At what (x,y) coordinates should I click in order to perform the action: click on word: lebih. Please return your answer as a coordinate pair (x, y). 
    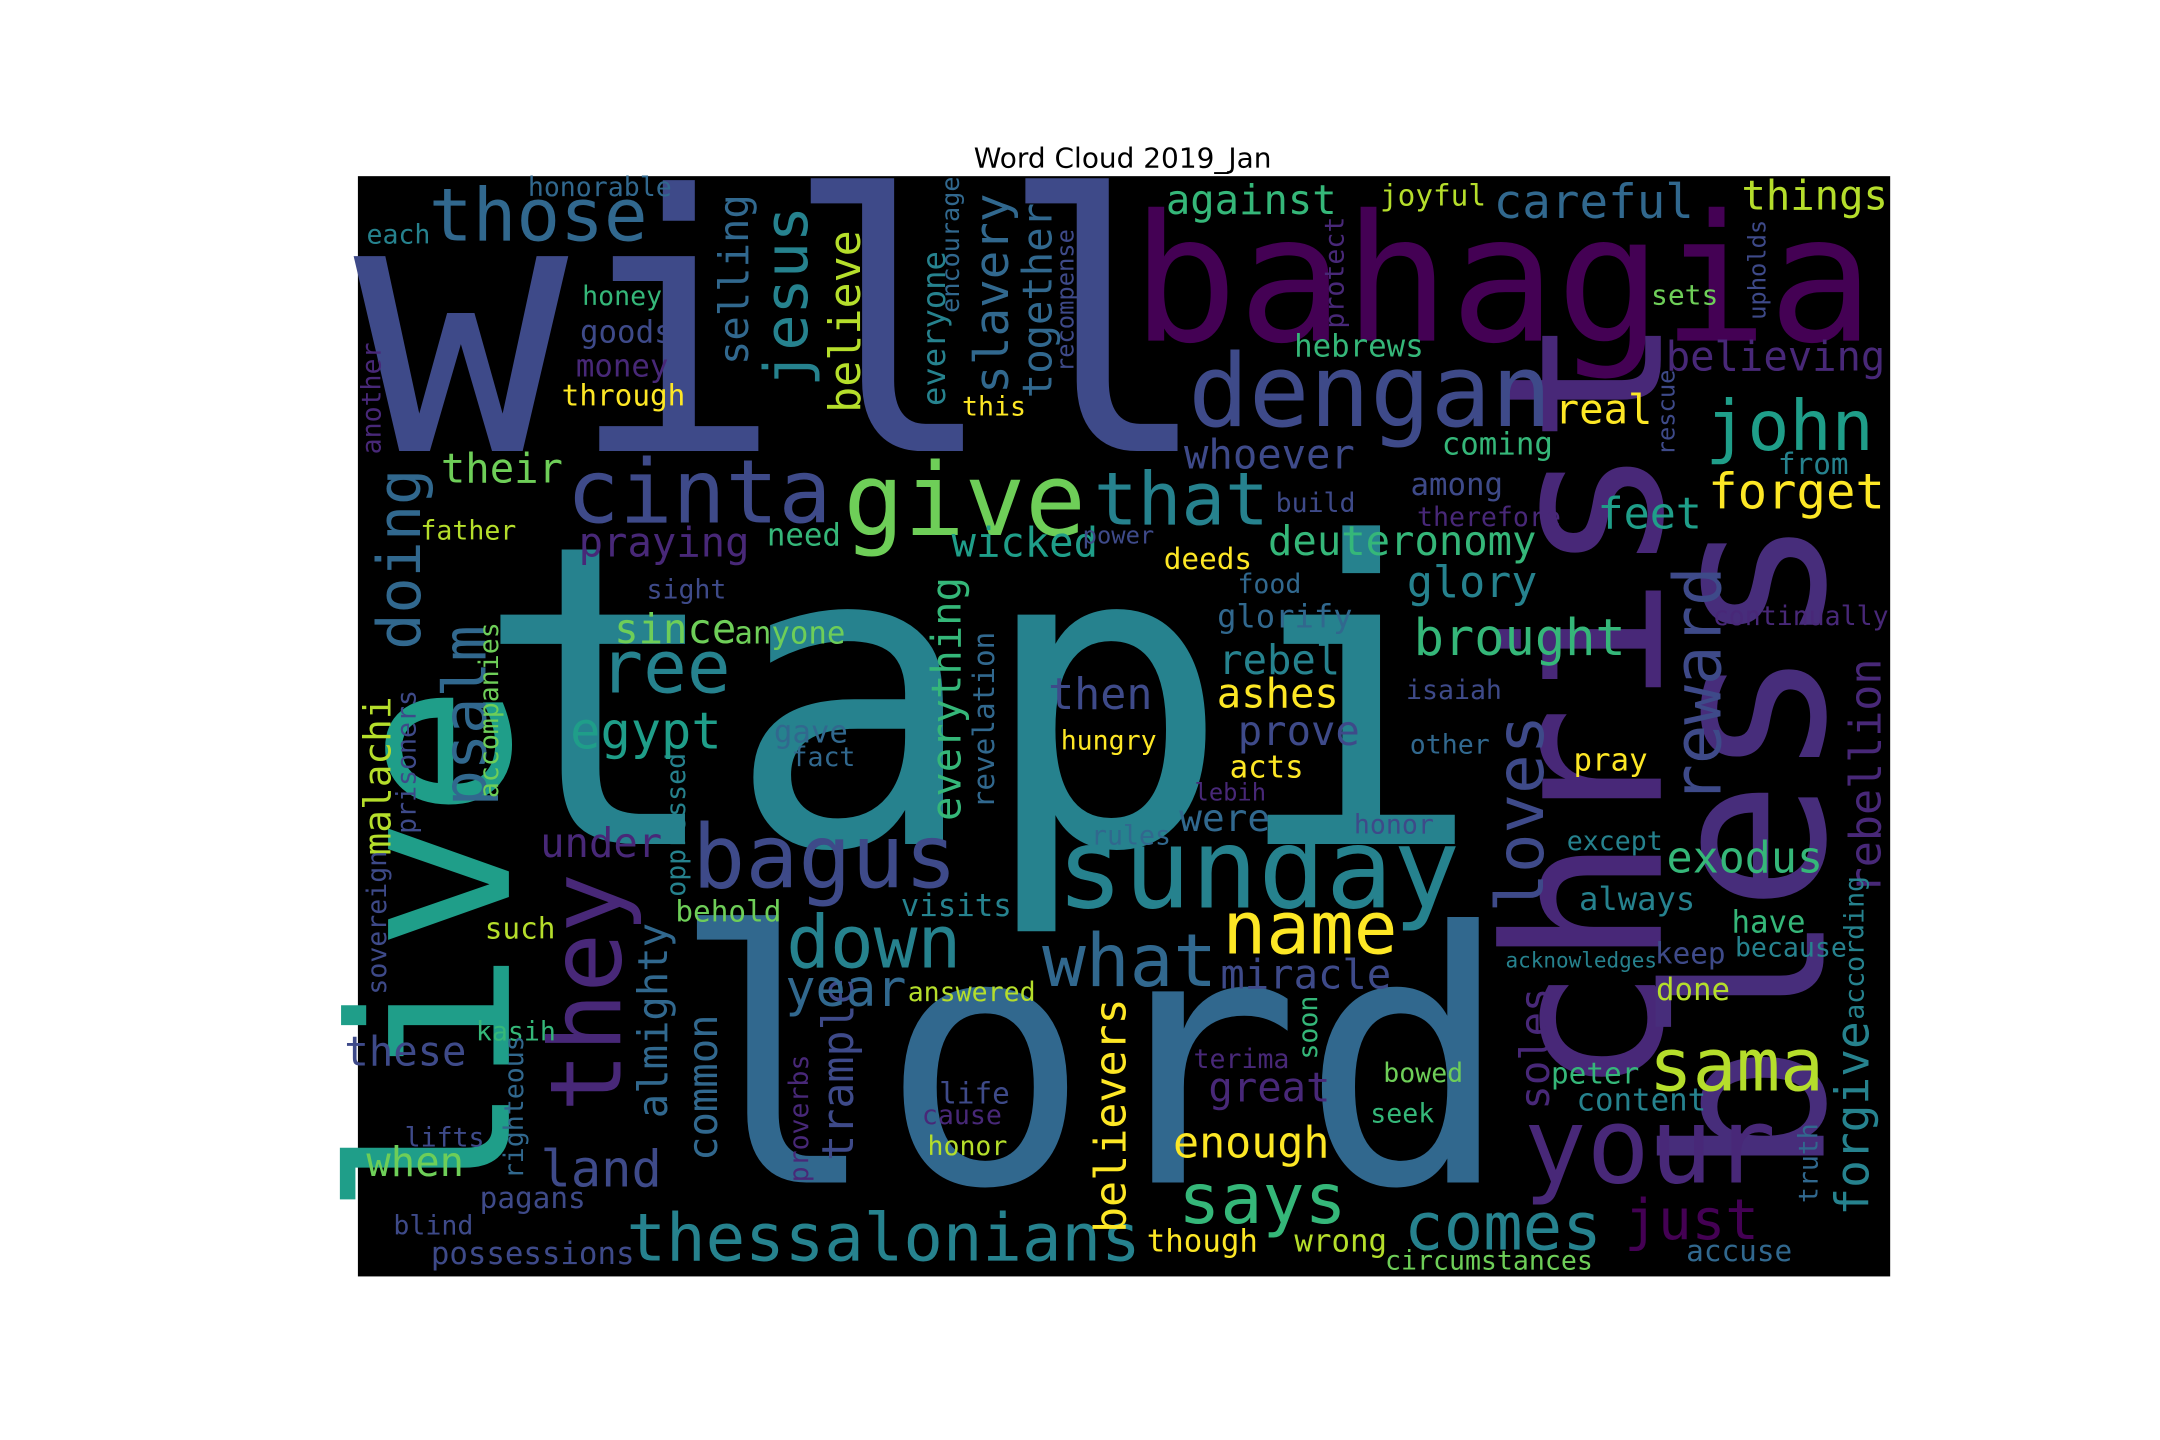
    Looking at the image, I should click on (1231, 793).